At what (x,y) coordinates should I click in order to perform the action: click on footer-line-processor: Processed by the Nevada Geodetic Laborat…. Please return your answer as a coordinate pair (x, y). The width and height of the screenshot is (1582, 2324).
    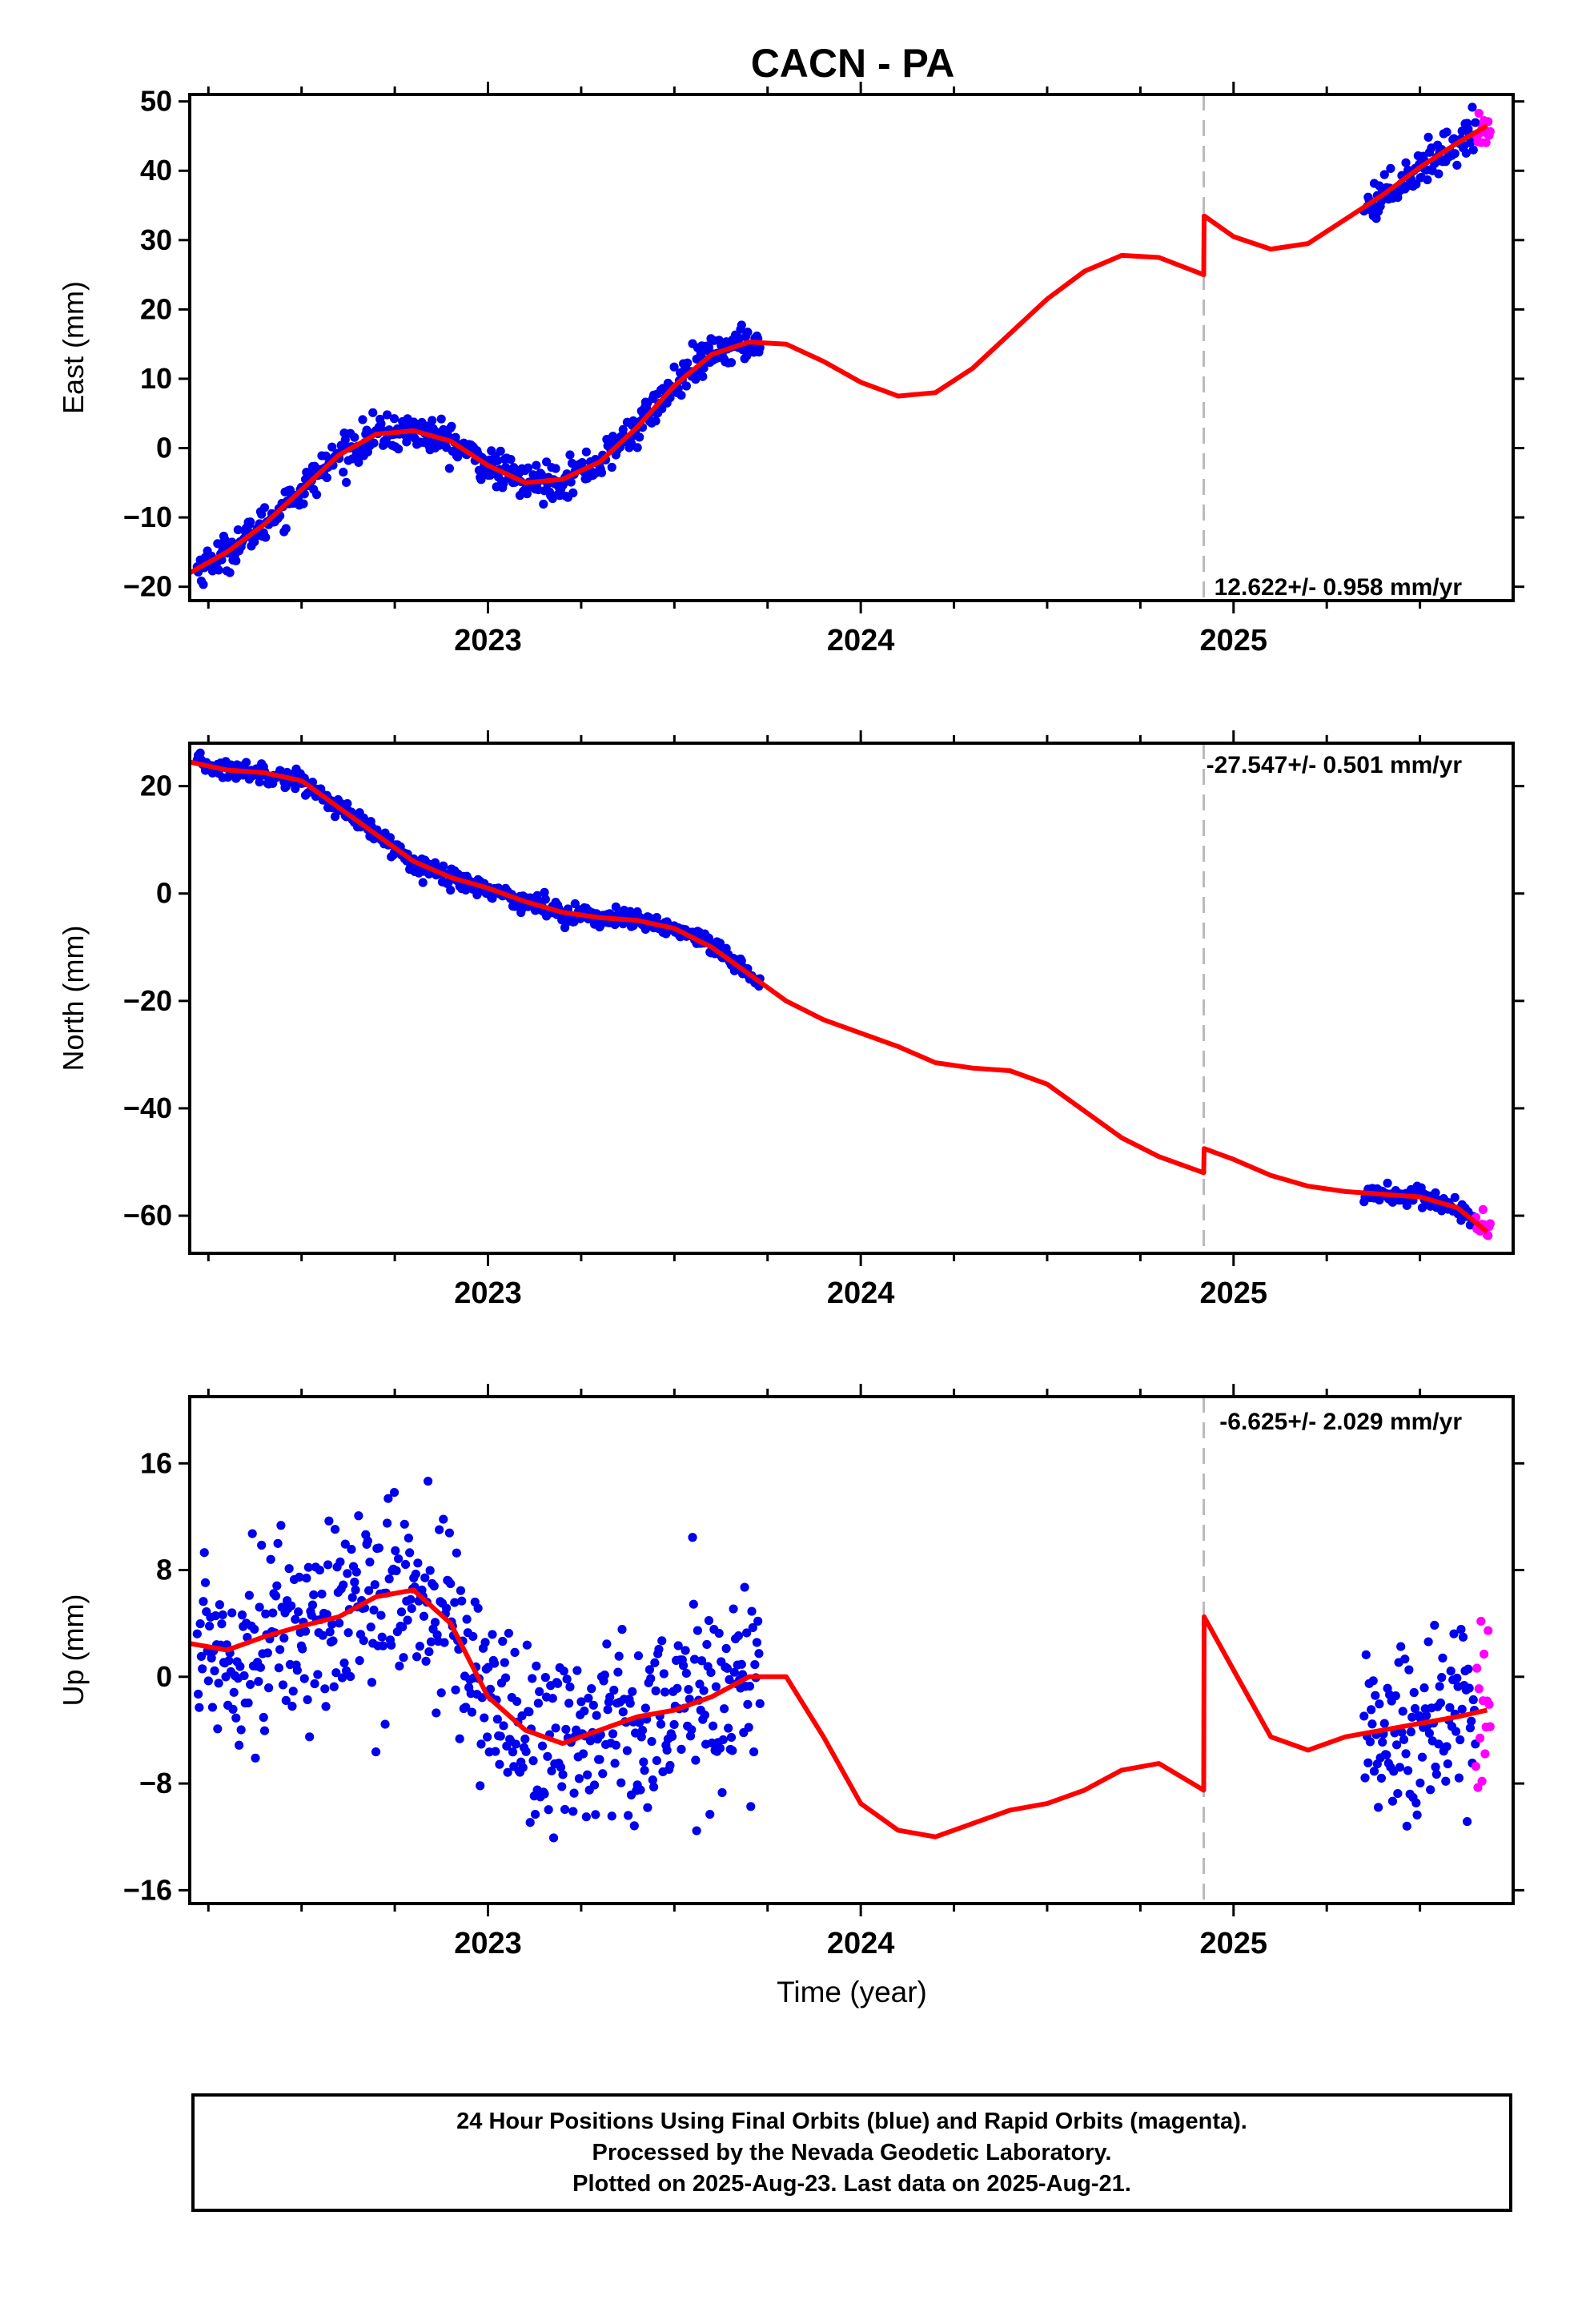
    Looking at the image, I should click on (852, 2152).